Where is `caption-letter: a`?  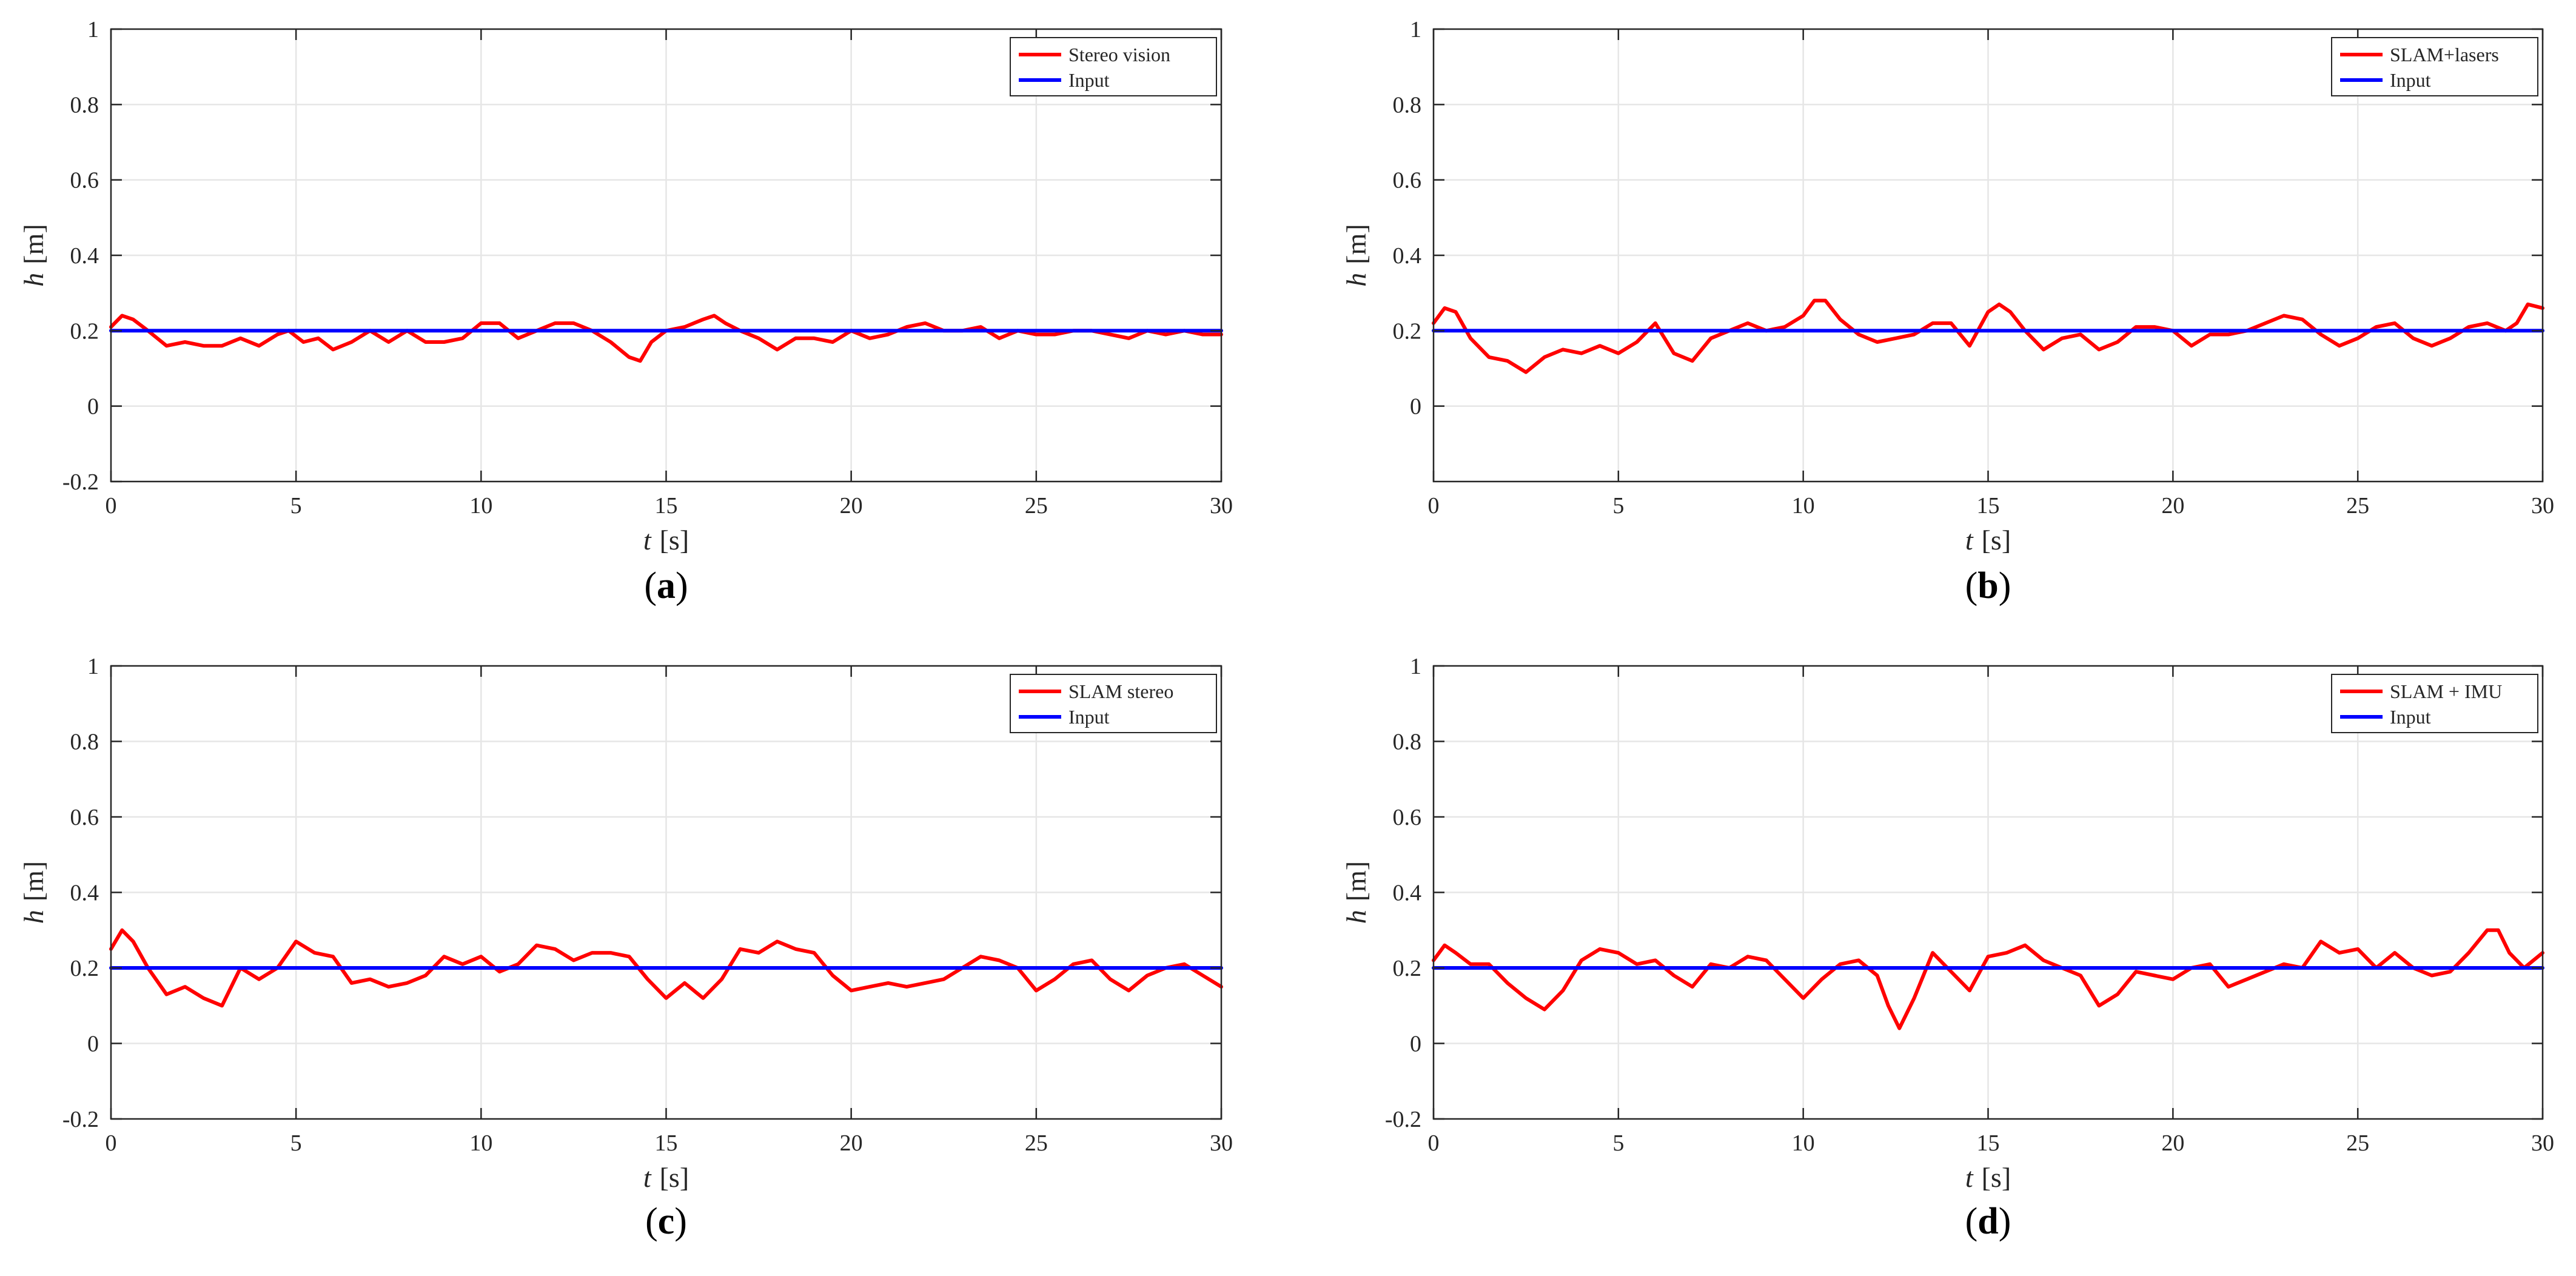
caption-letter: a is located at coordinates (666, 585).